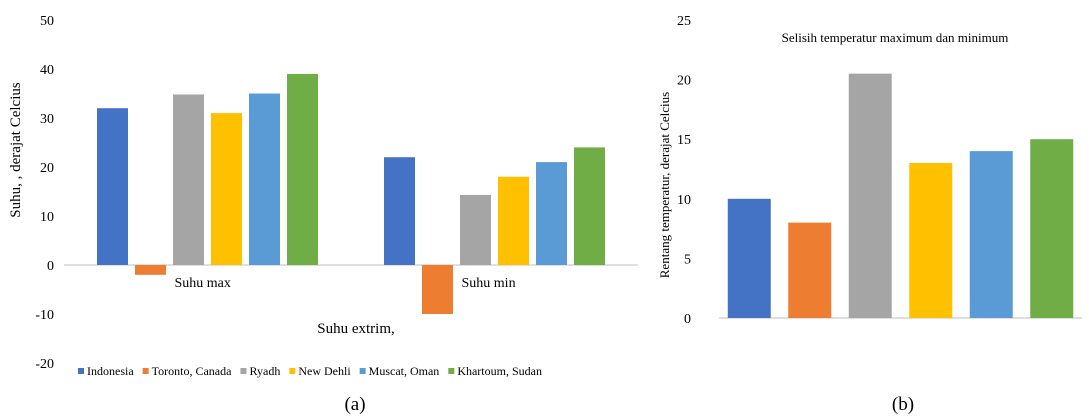  Describe the element at coordinates (687, 319) in the screenshot. I see `chart-b-ytick-label: 0` at that location.